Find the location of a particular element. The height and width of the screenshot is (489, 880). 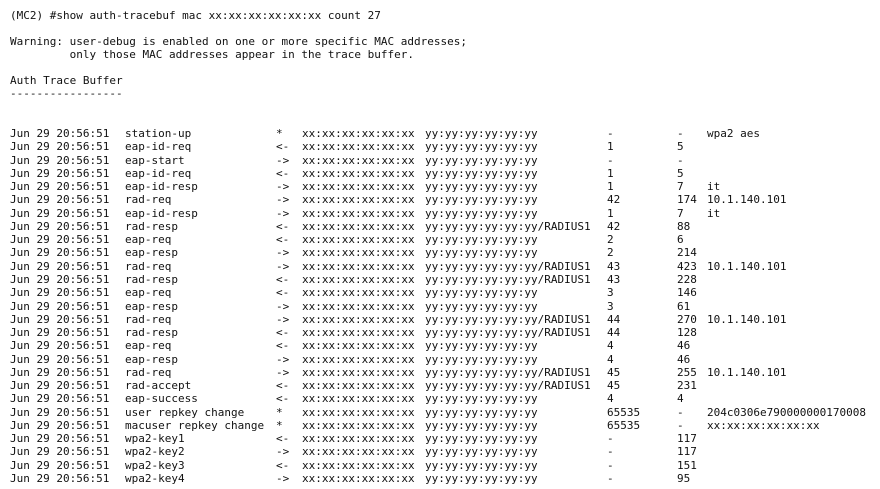

trace-n2: 423 is located at coordinates (687, 266).